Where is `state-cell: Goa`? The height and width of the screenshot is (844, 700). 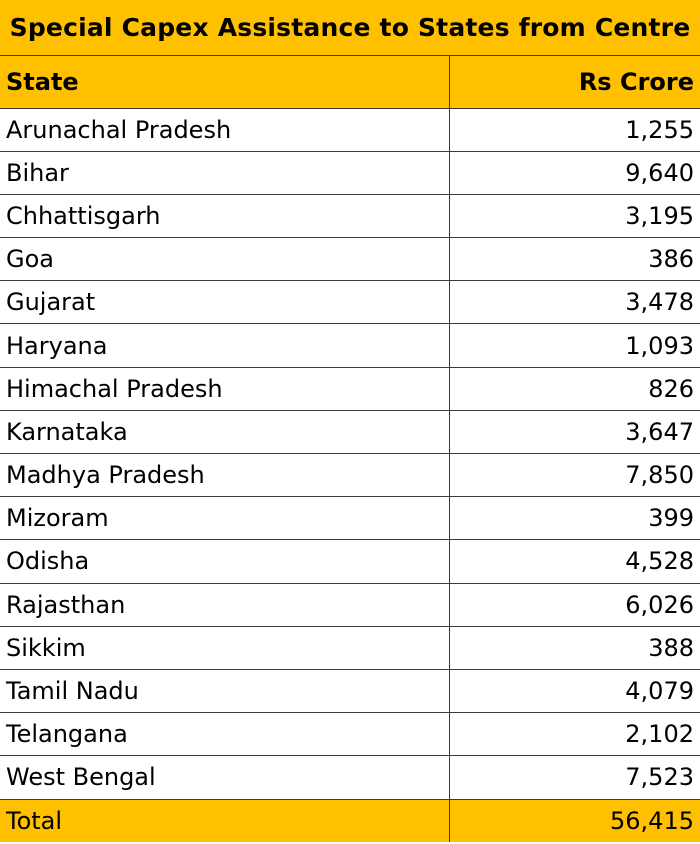 state-cell: Goa is located at coordinates (224, 259).